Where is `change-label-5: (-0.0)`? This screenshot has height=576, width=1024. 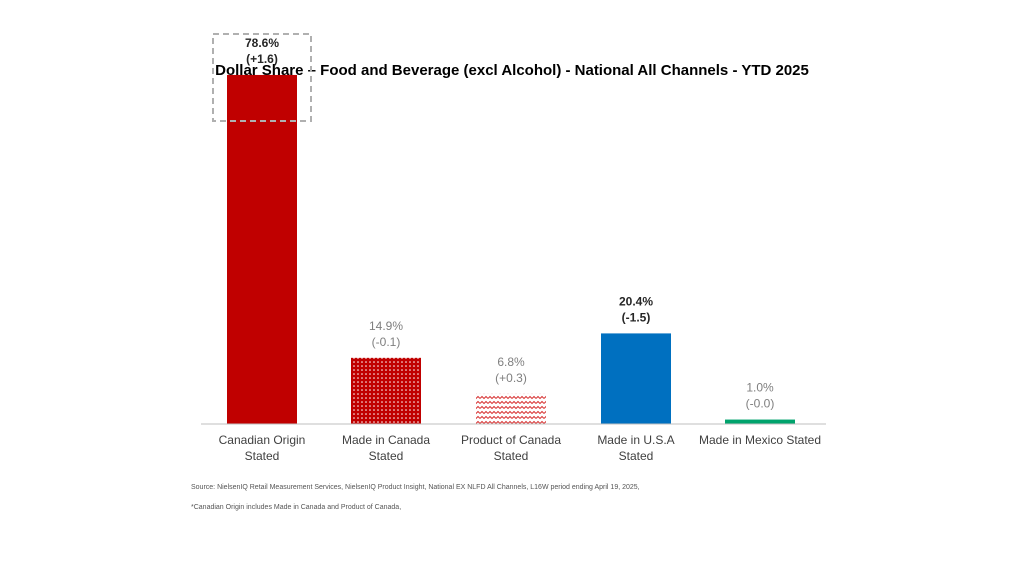
change-label-5: (-0.0) is located at coordinates (760, 404).